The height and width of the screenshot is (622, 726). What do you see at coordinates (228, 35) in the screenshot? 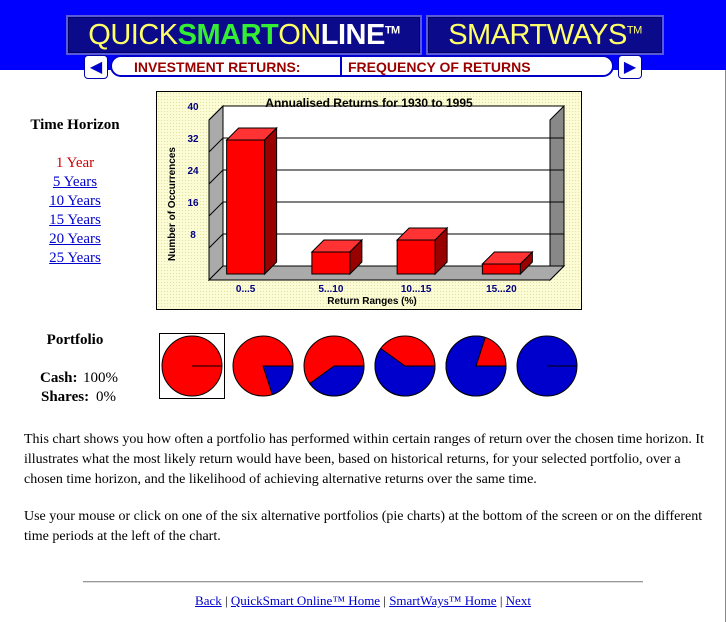
I see `logo-smart-text: SMART` at bounding box center [228, 35].